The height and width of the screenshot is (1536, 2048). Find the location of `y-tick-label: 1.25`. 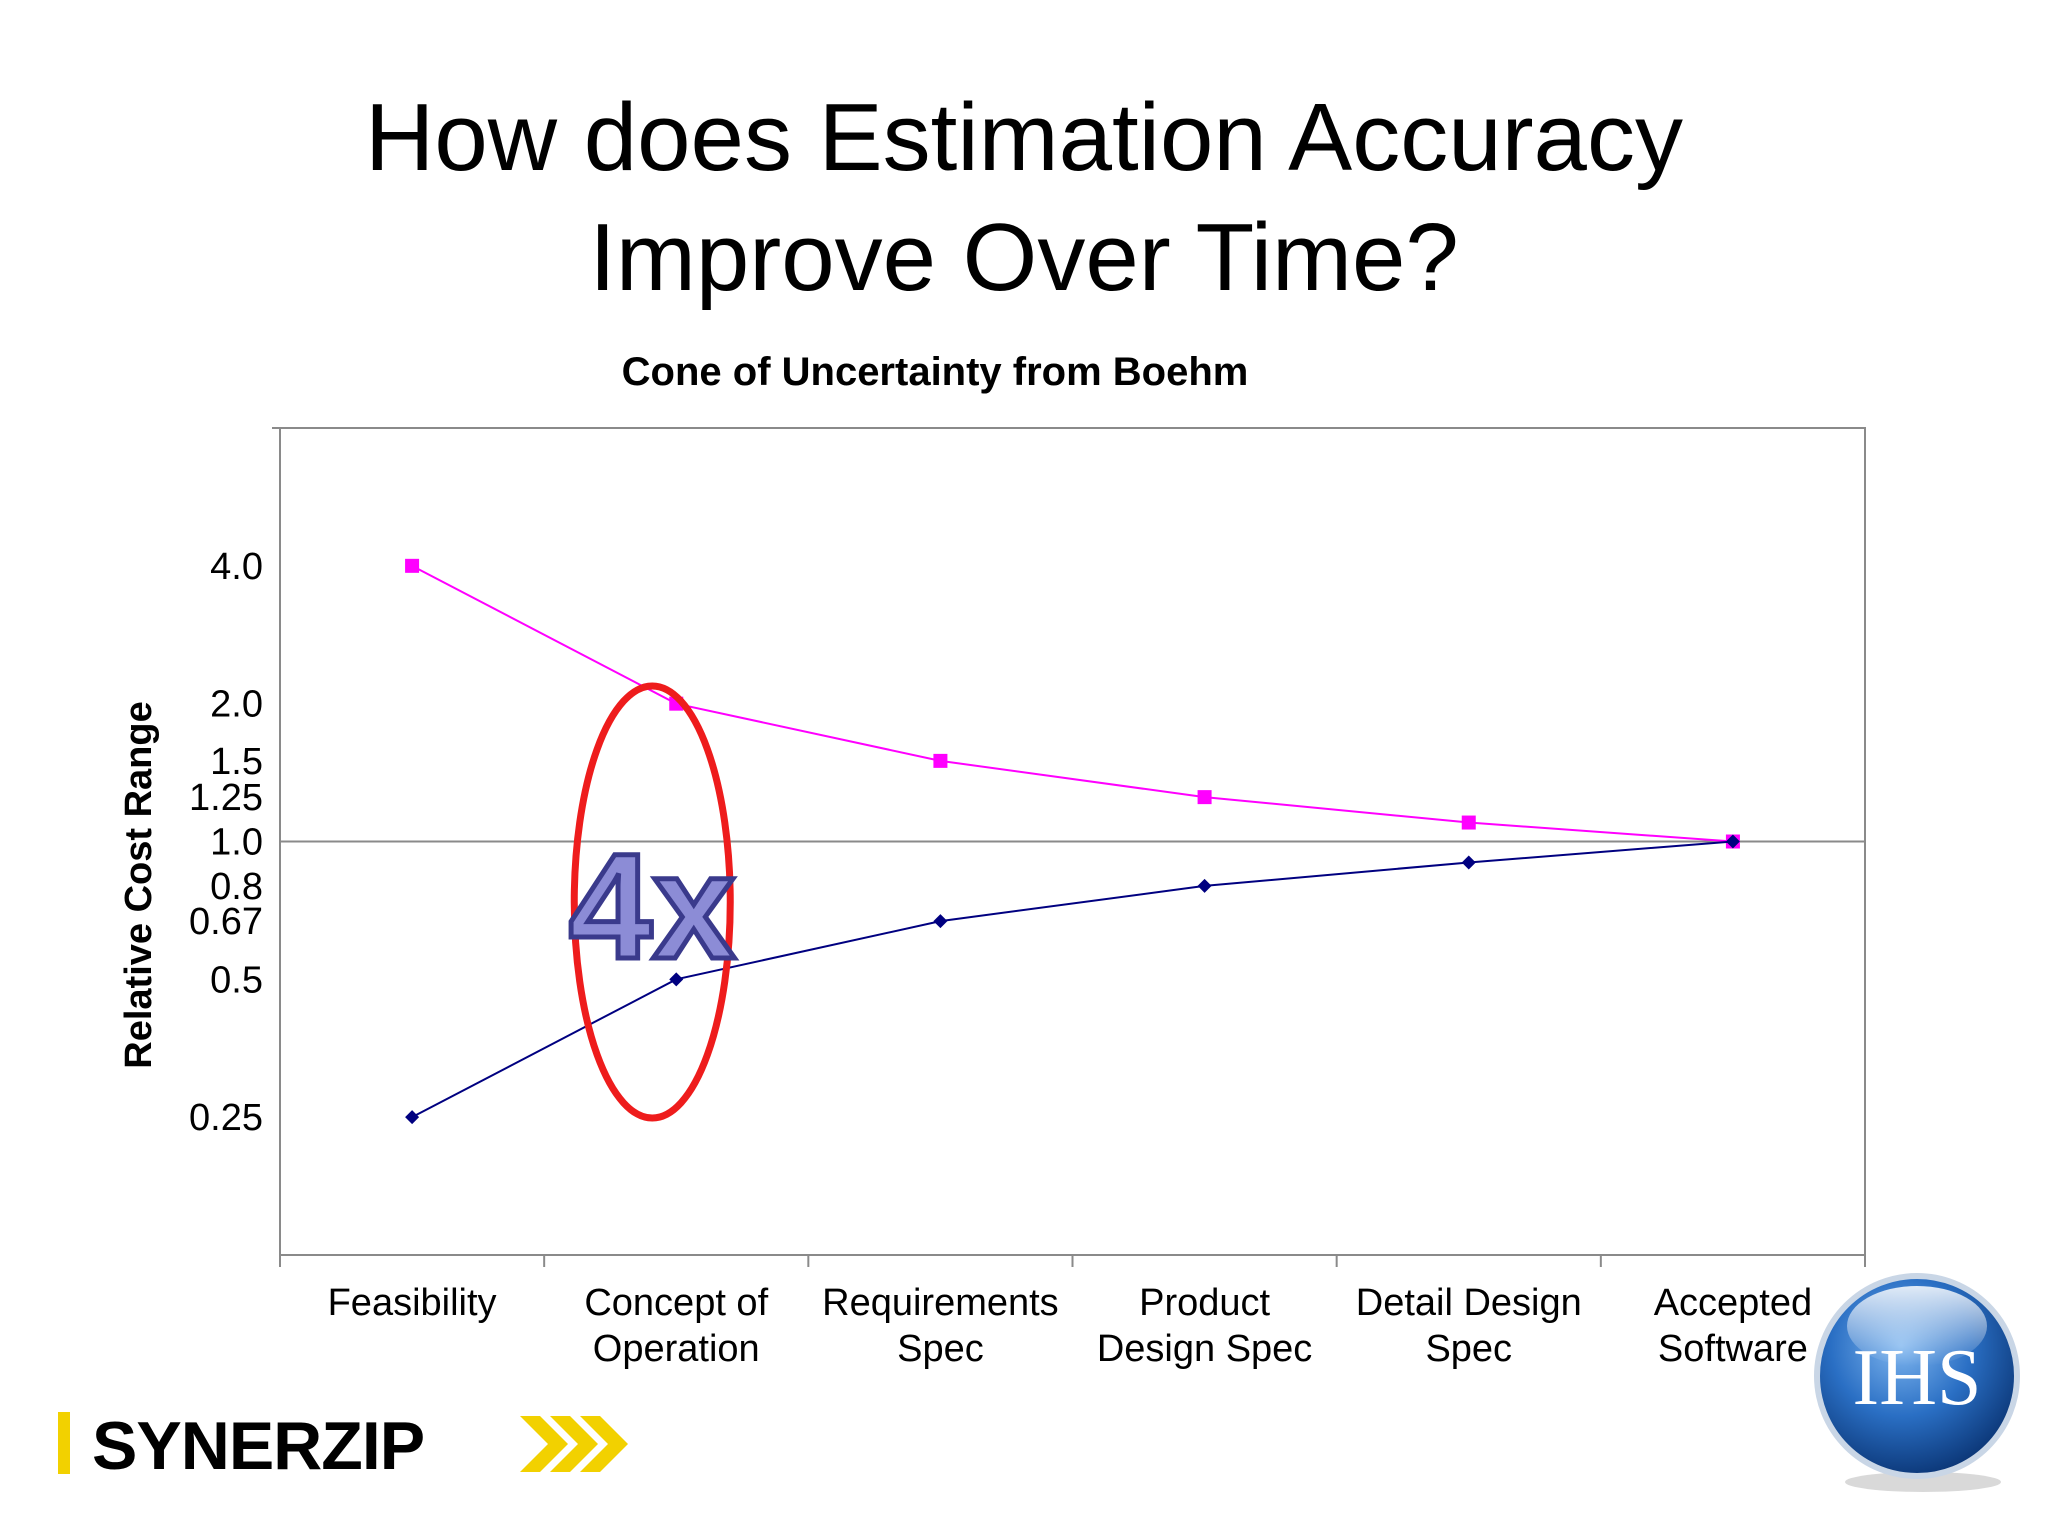

y-tick-label: 1.25 is located at coordinates (226, 798).